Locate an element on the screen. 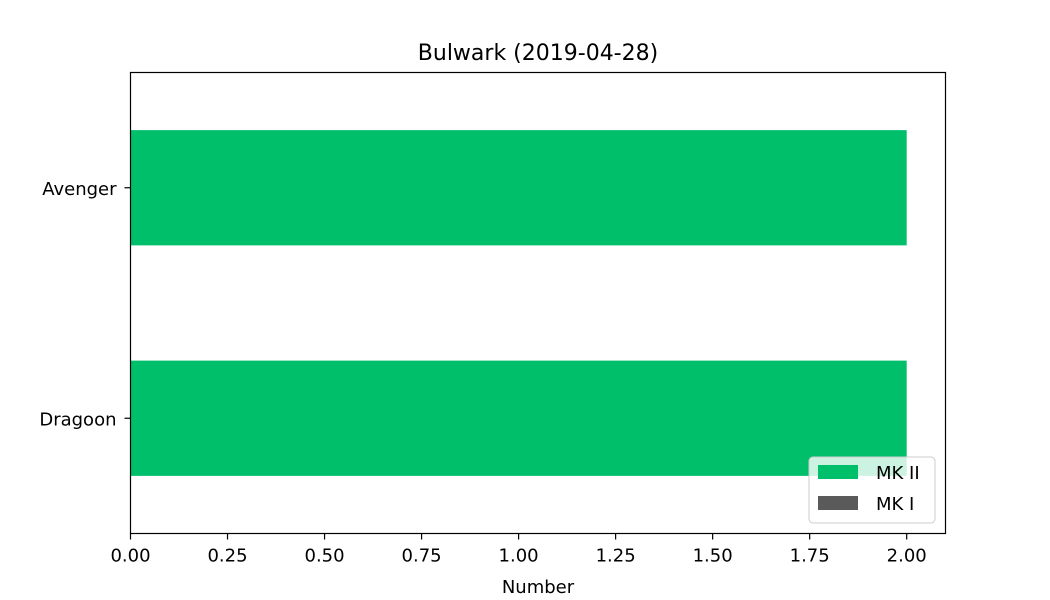 The image size is (1050, 600). x-tick-label: 1.00 is located at coordinates (519, 556).